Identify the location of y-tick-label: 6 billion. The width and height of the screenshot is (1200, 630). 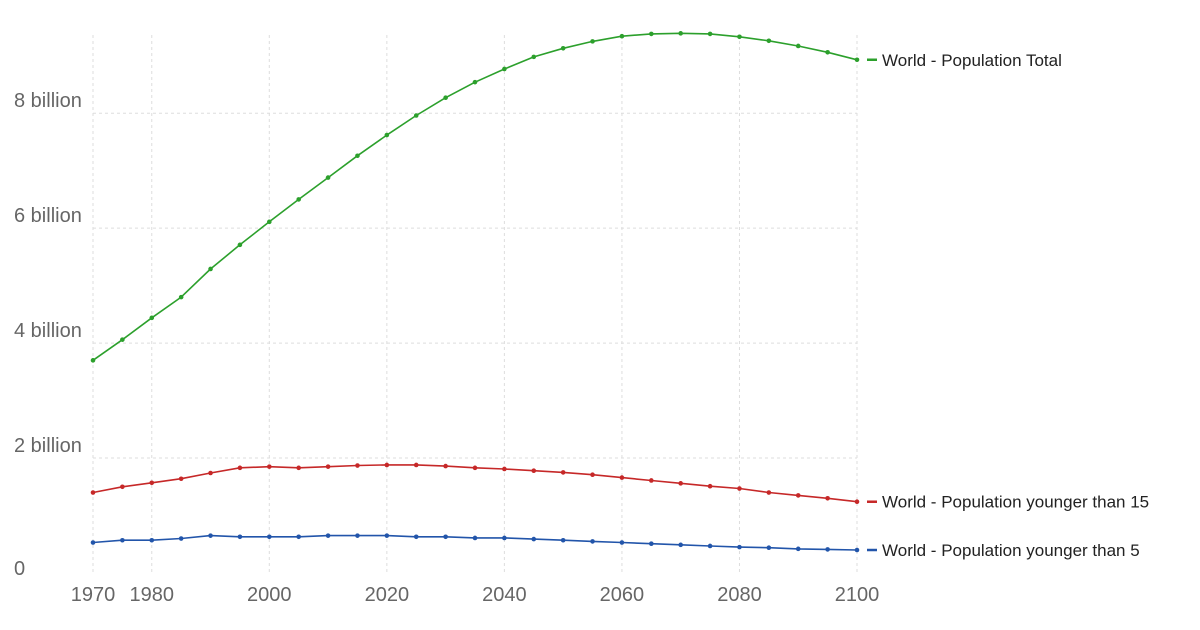
(48, 216).